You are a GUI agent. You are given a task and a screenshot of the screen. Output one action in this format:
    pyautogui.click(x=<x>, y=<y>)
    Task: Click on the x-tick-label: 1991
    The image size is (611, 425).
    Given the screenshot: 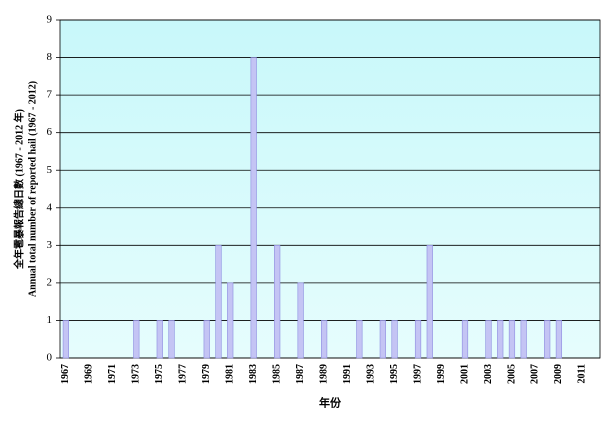 What is the action you would take?
    pyautogui.click(x=347, y=374)
    